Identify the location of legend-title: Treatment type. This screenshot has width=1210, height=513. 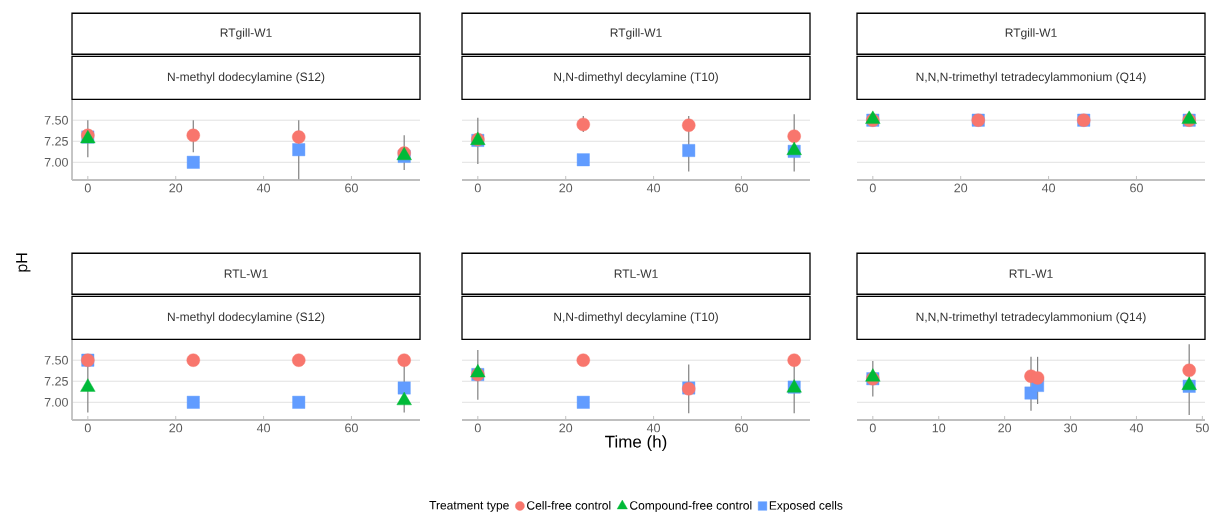
(469, 506).